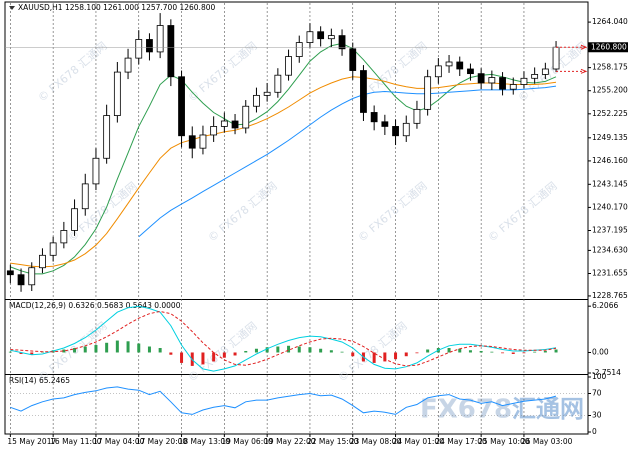 This screenshot has width=630, height=450. I want to click on y-tick-label: 1231.655, so click(610, 273).